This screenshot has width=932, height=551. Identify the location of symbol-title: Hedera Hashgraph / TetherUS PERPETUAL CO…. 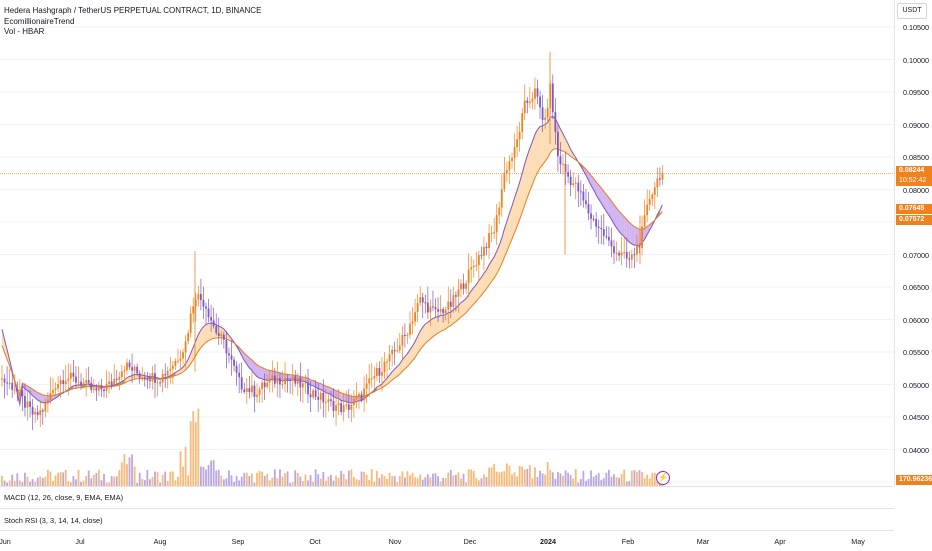
(133, 10).